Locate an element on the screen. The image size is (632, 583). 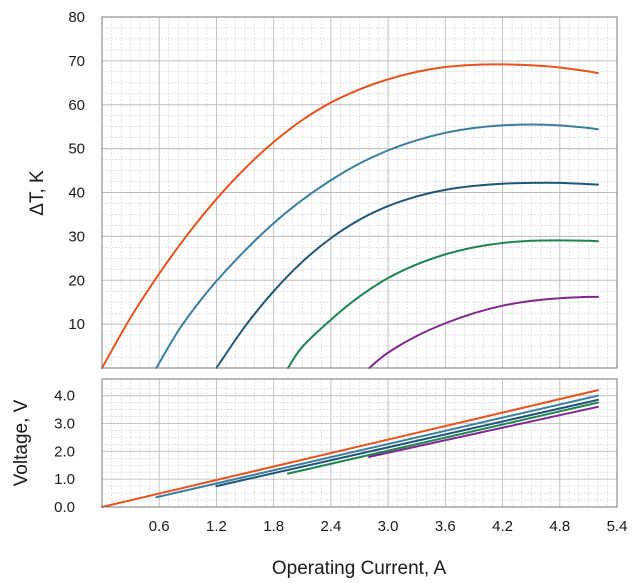
current-x-tick-label: 1.8 is located at coordinates (273, 526).